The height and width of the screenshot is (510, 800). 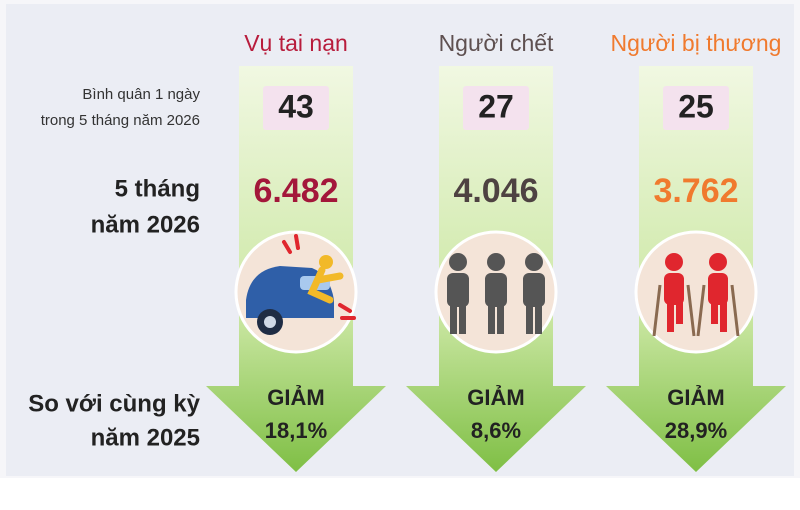 I want to click on row-label: 5 tháng, so click(x=157, y=188).